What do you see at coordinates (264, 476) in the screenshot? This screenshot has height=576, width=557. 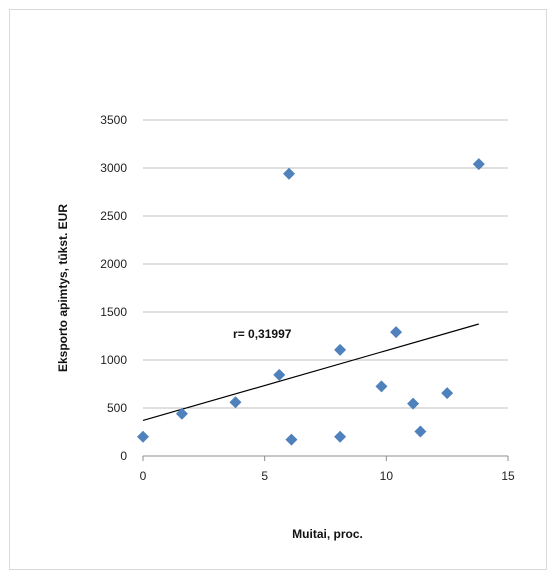 I see `x-tick-label: 5` at bounding box center [264, 476].